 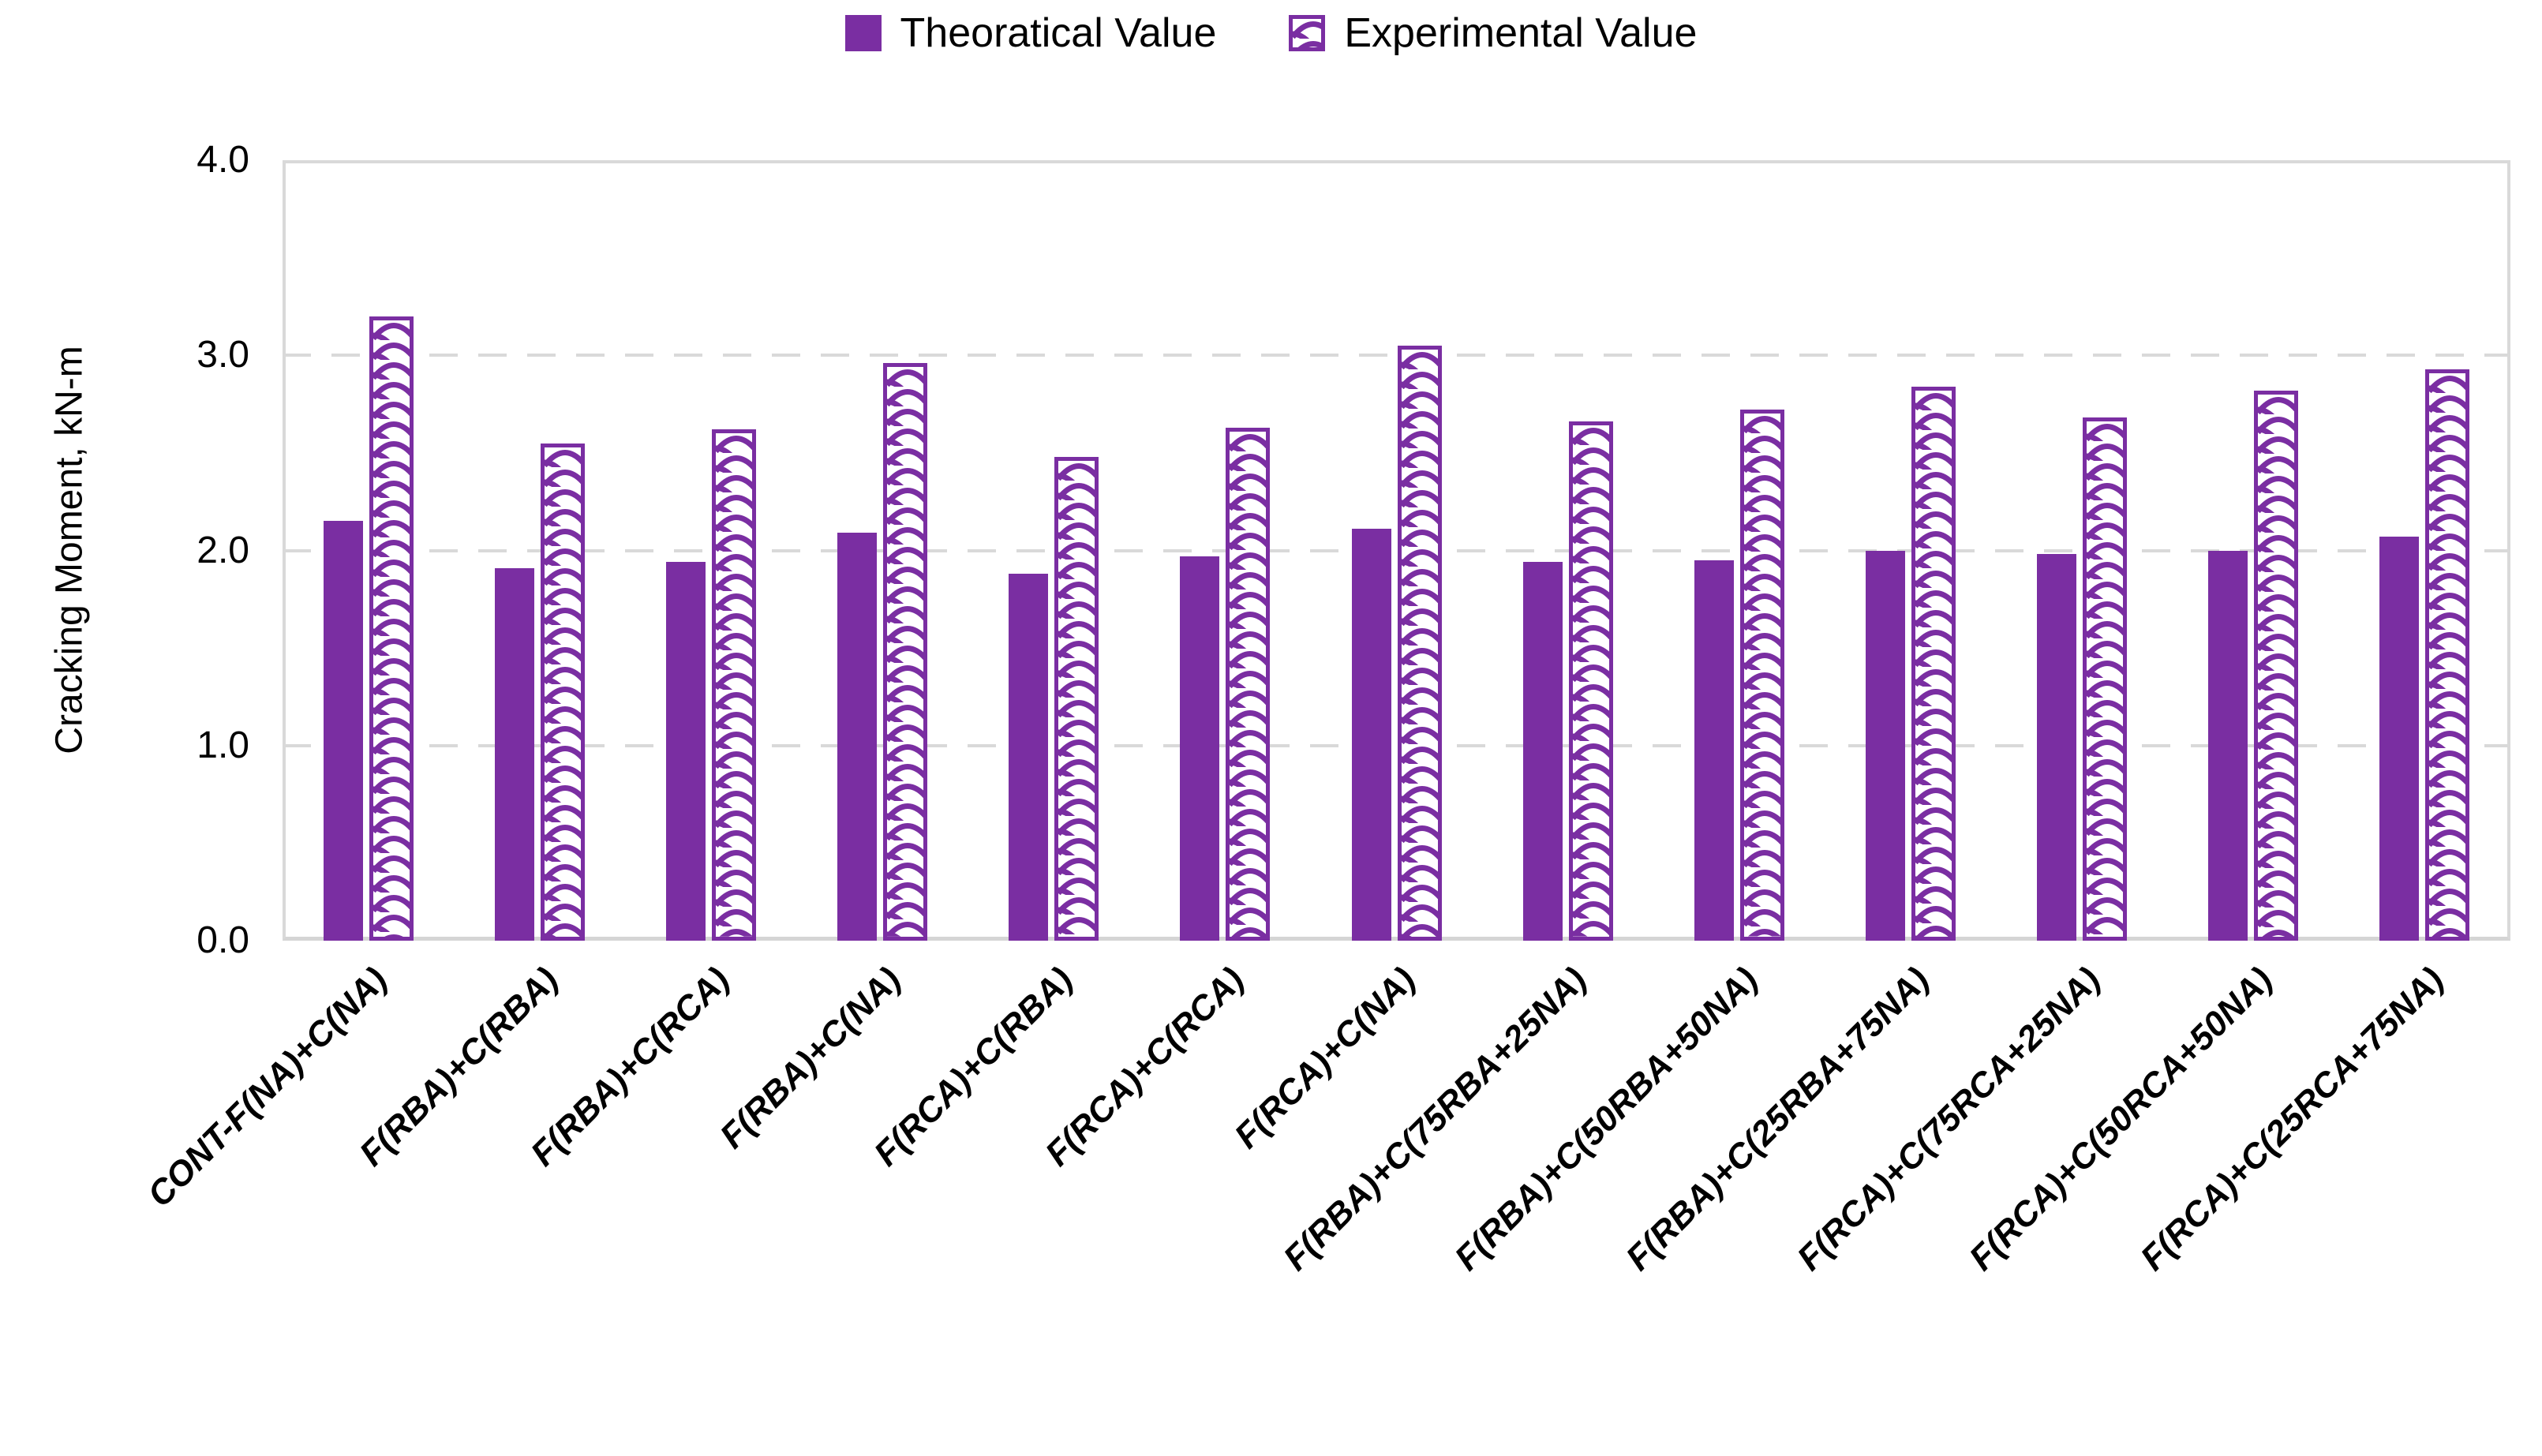 What do you see at coordinates (69, 550) in the screenshot?
I see `y-axis-title: Cracking Moment, kN-m` at bounding box center [69, 550].